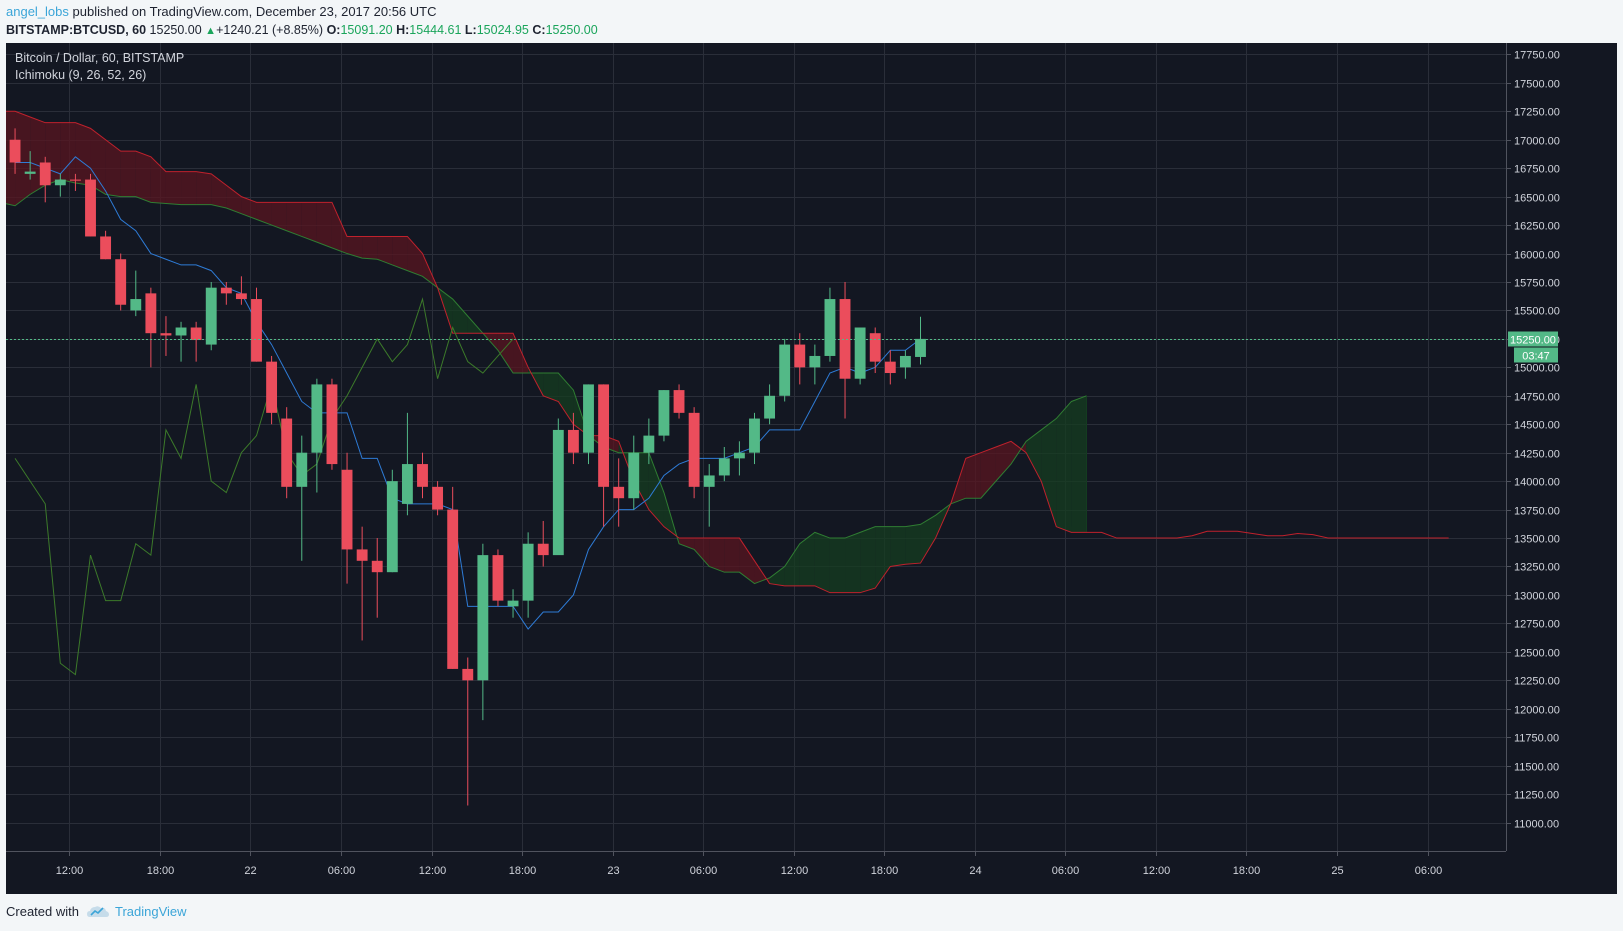 Image resolution: width=1623 pixels, height=931 pixels. What do you see at coordinates (1561, 468) in the screenshot?
I see `price-axis-panel` at bounding box center [1561, 468].